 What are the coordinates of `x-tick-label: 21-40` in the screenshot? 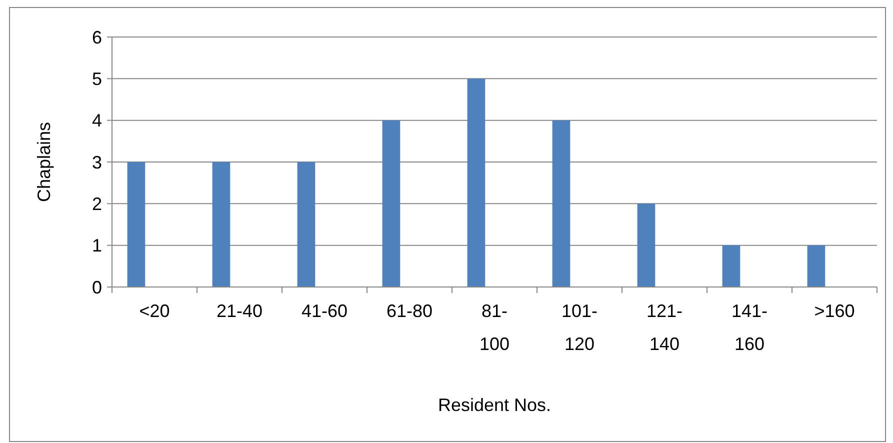 It's located at (239, 311).